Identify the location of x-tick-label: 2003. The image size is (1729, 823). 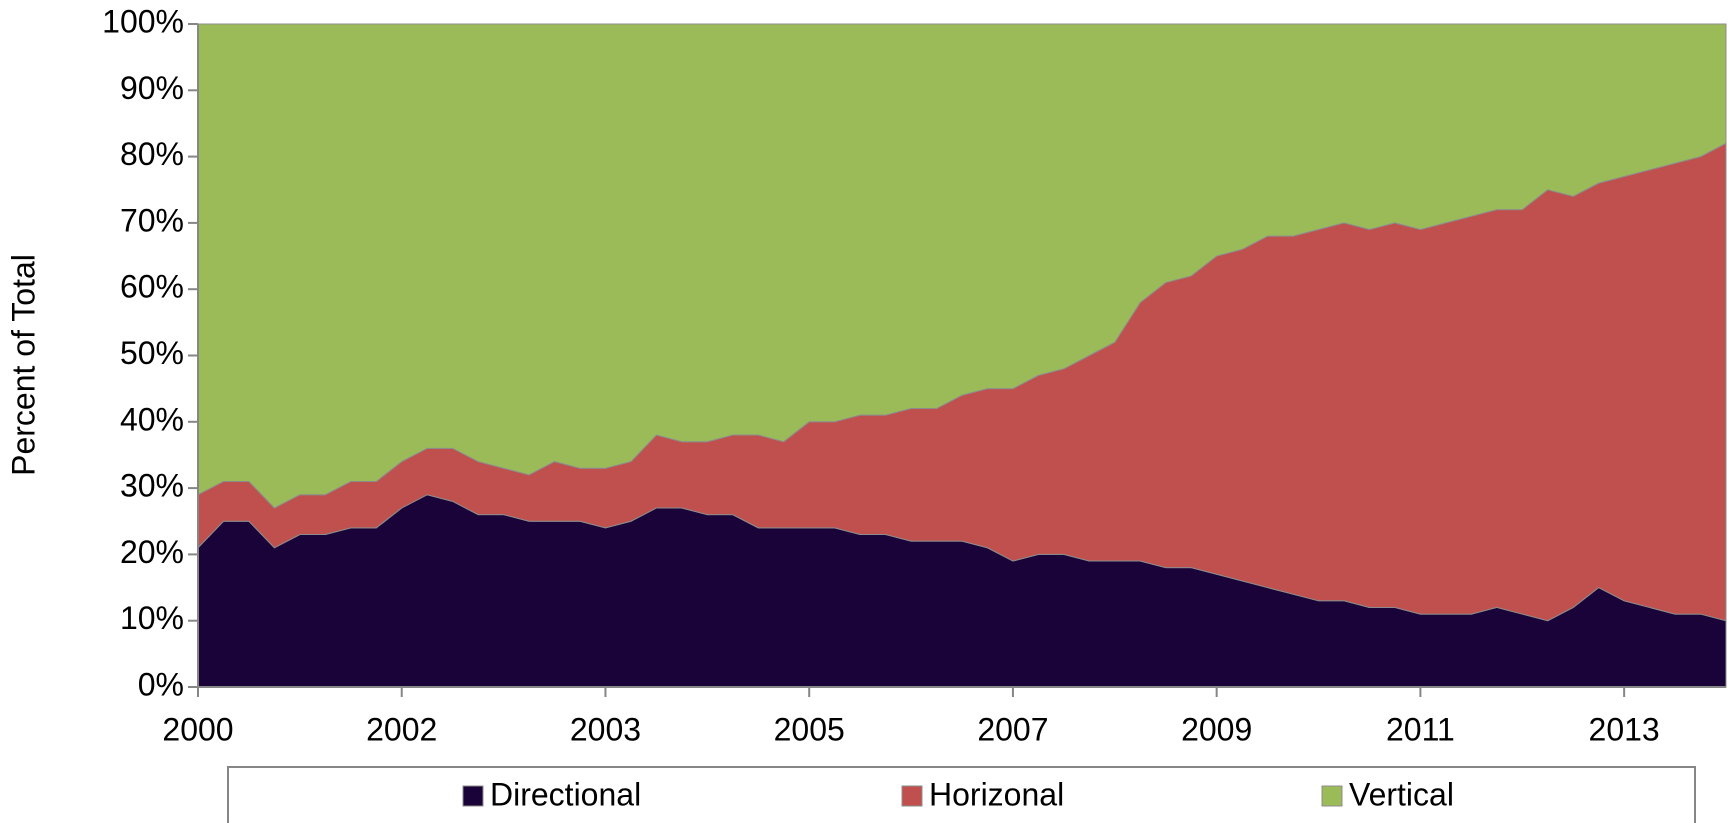
(605, 729).